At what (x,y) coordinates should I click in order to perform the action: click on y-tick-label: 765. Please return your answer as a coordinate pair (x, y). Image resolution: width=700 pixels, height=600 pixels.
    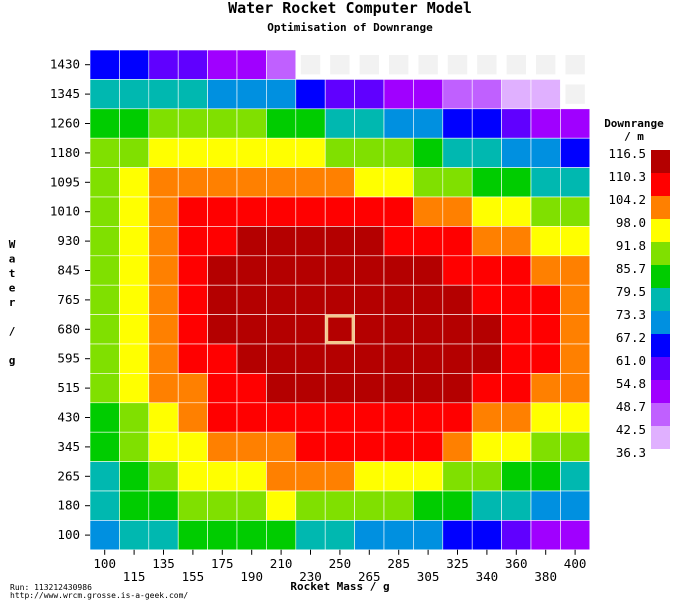
    Looking at the image, I should click on (68, 299).